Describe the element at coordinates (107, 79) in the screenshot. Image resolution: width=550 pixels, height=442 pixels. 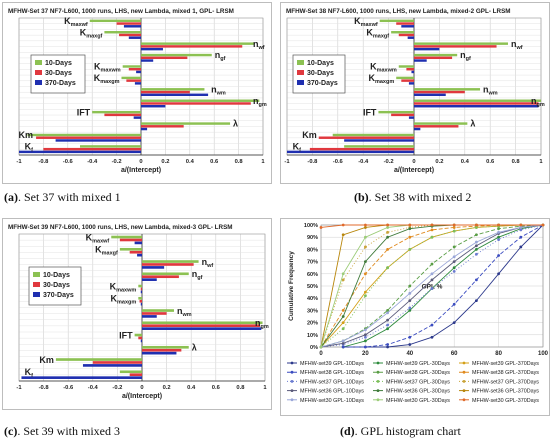
I see `param-label: Kmaxgm` at that location.